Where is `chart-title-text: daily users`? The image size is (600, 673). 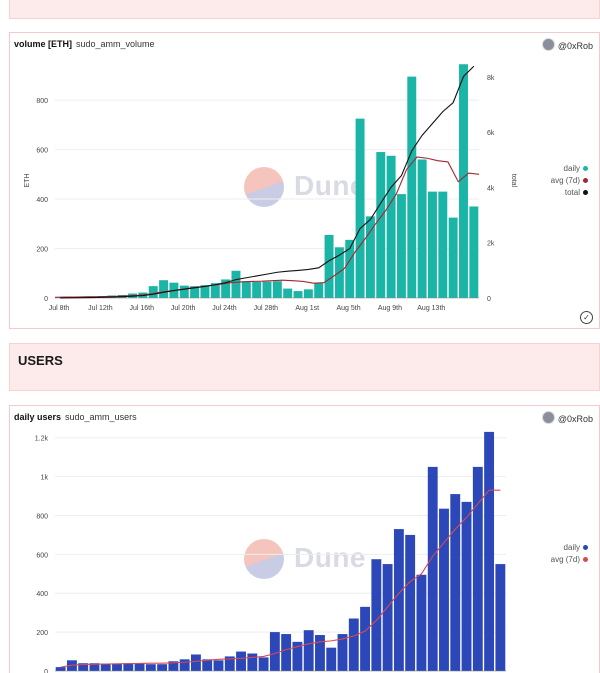 chart-title-text: daily users is located at coordinates (38, 417).